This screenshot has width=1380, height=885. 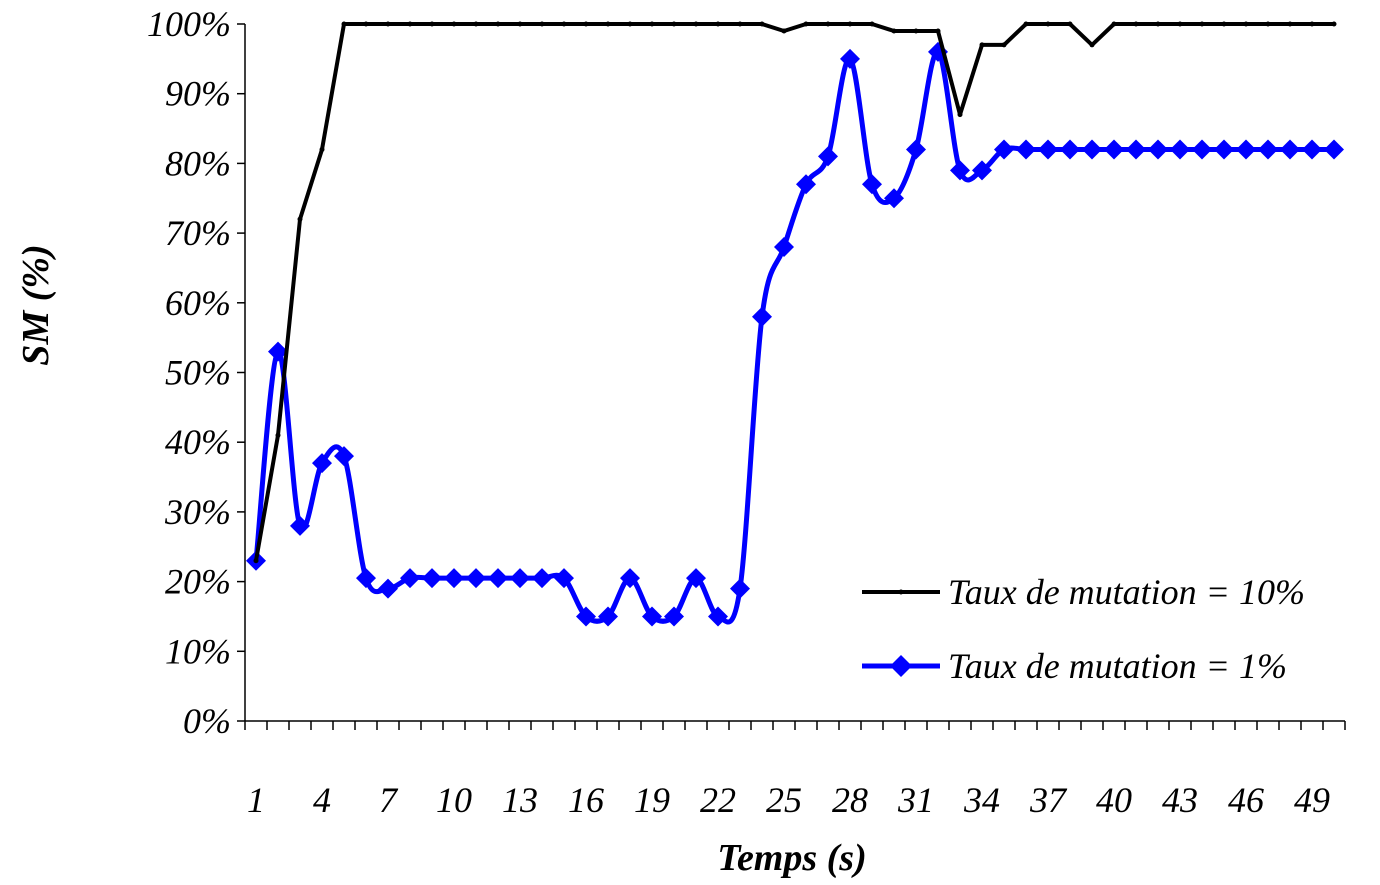 I want to click on y-tick-label: 0%, so click(x=207, y=721).